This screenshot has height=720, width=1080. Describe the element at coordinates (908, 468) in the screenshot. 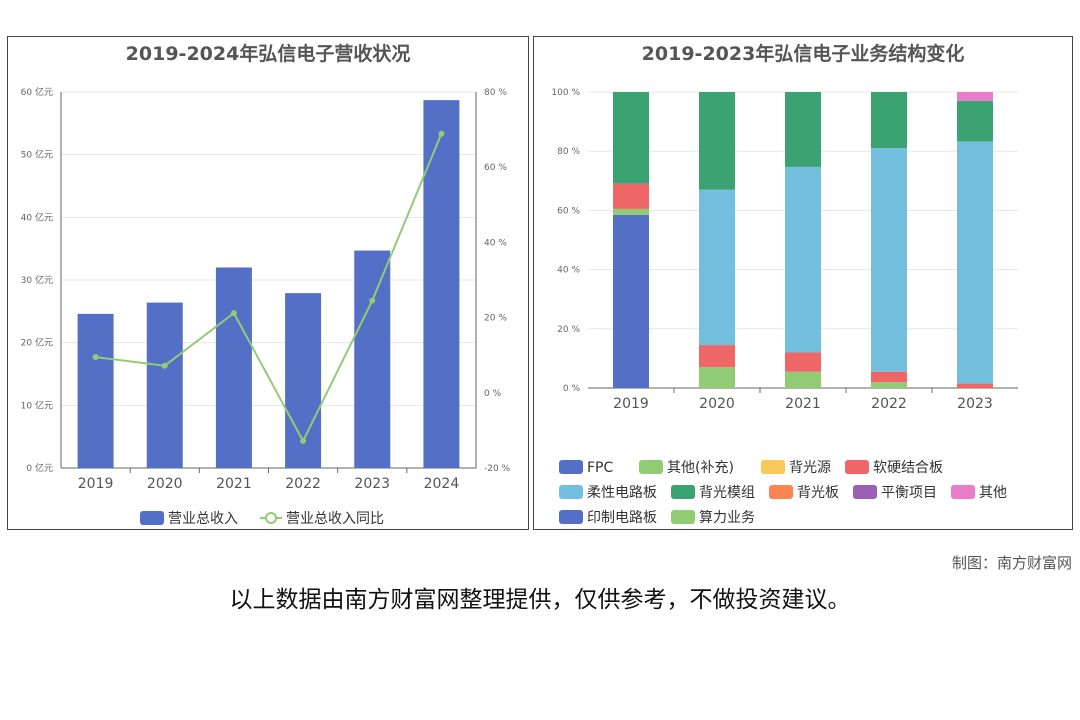

I see `legend-label: 软硬结合板` at that location.